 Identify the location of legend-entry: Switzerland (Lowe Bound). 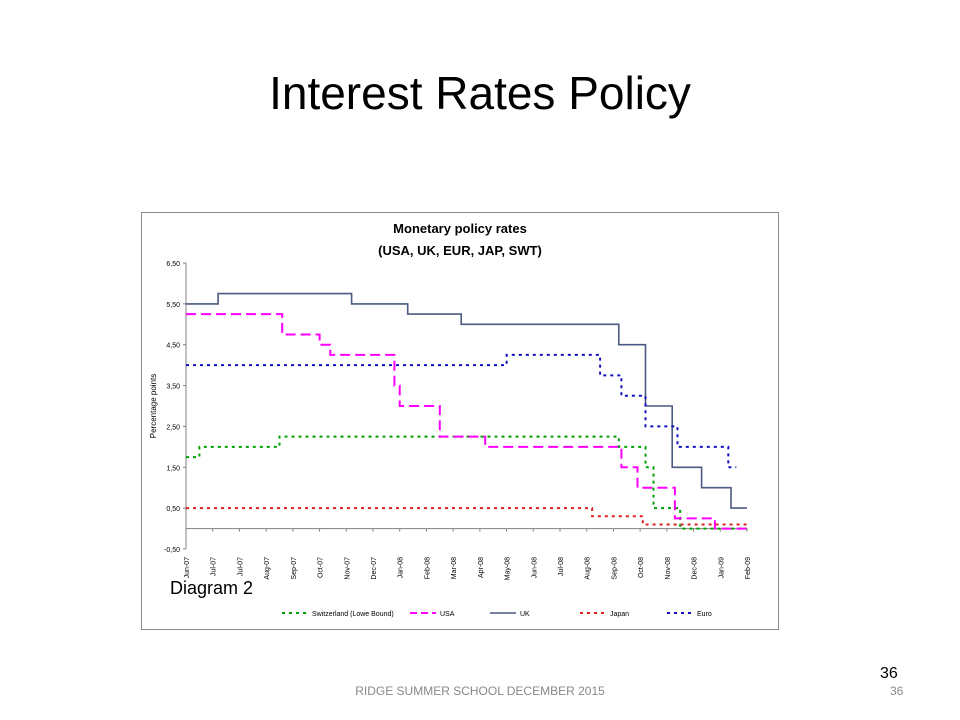
(353, 614).